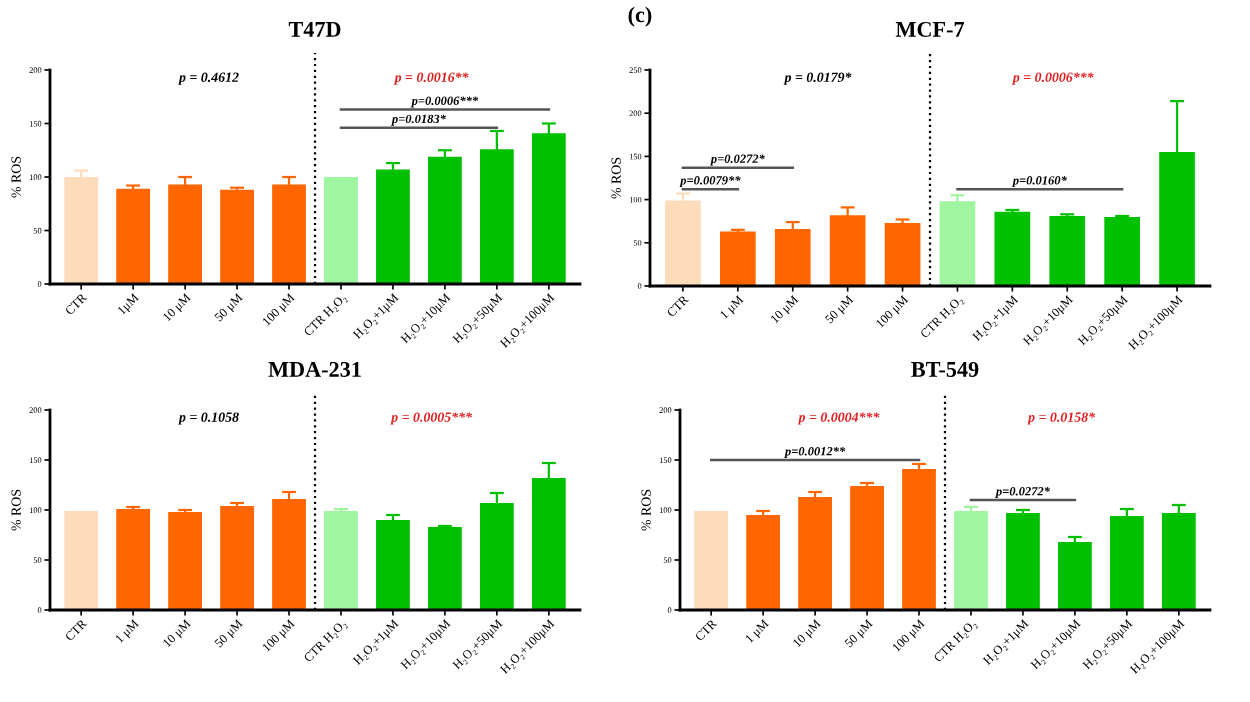  I want to click on chart-title: MDA-231, so click(314, 369).